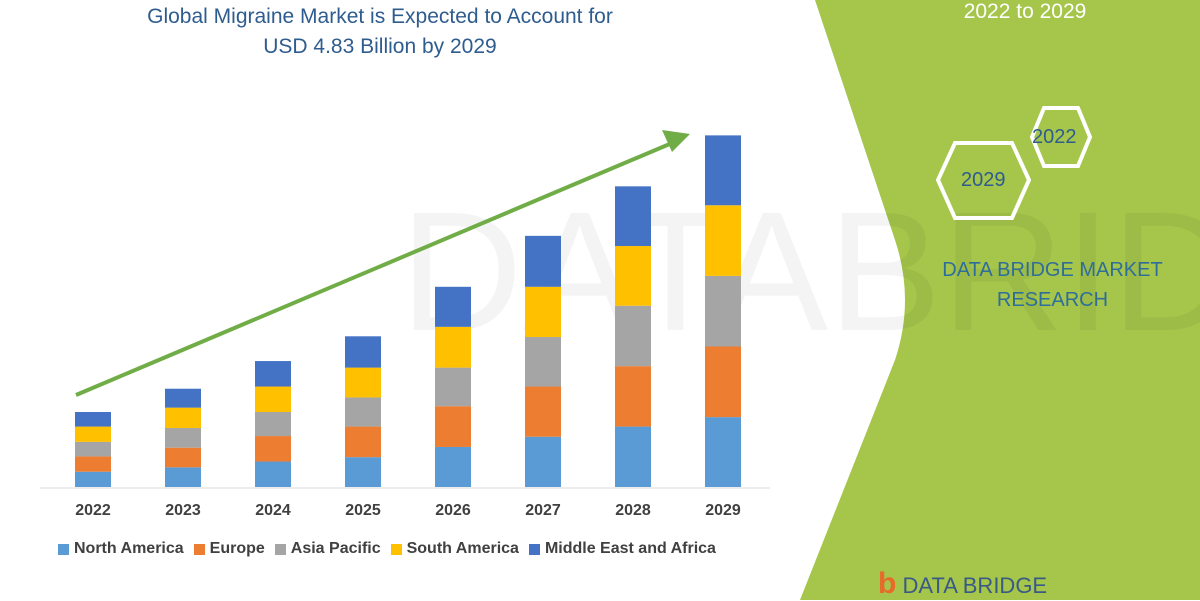 The image size is (1200, 601). I want to click on x-tick-label: 2029, so click(723, 510).